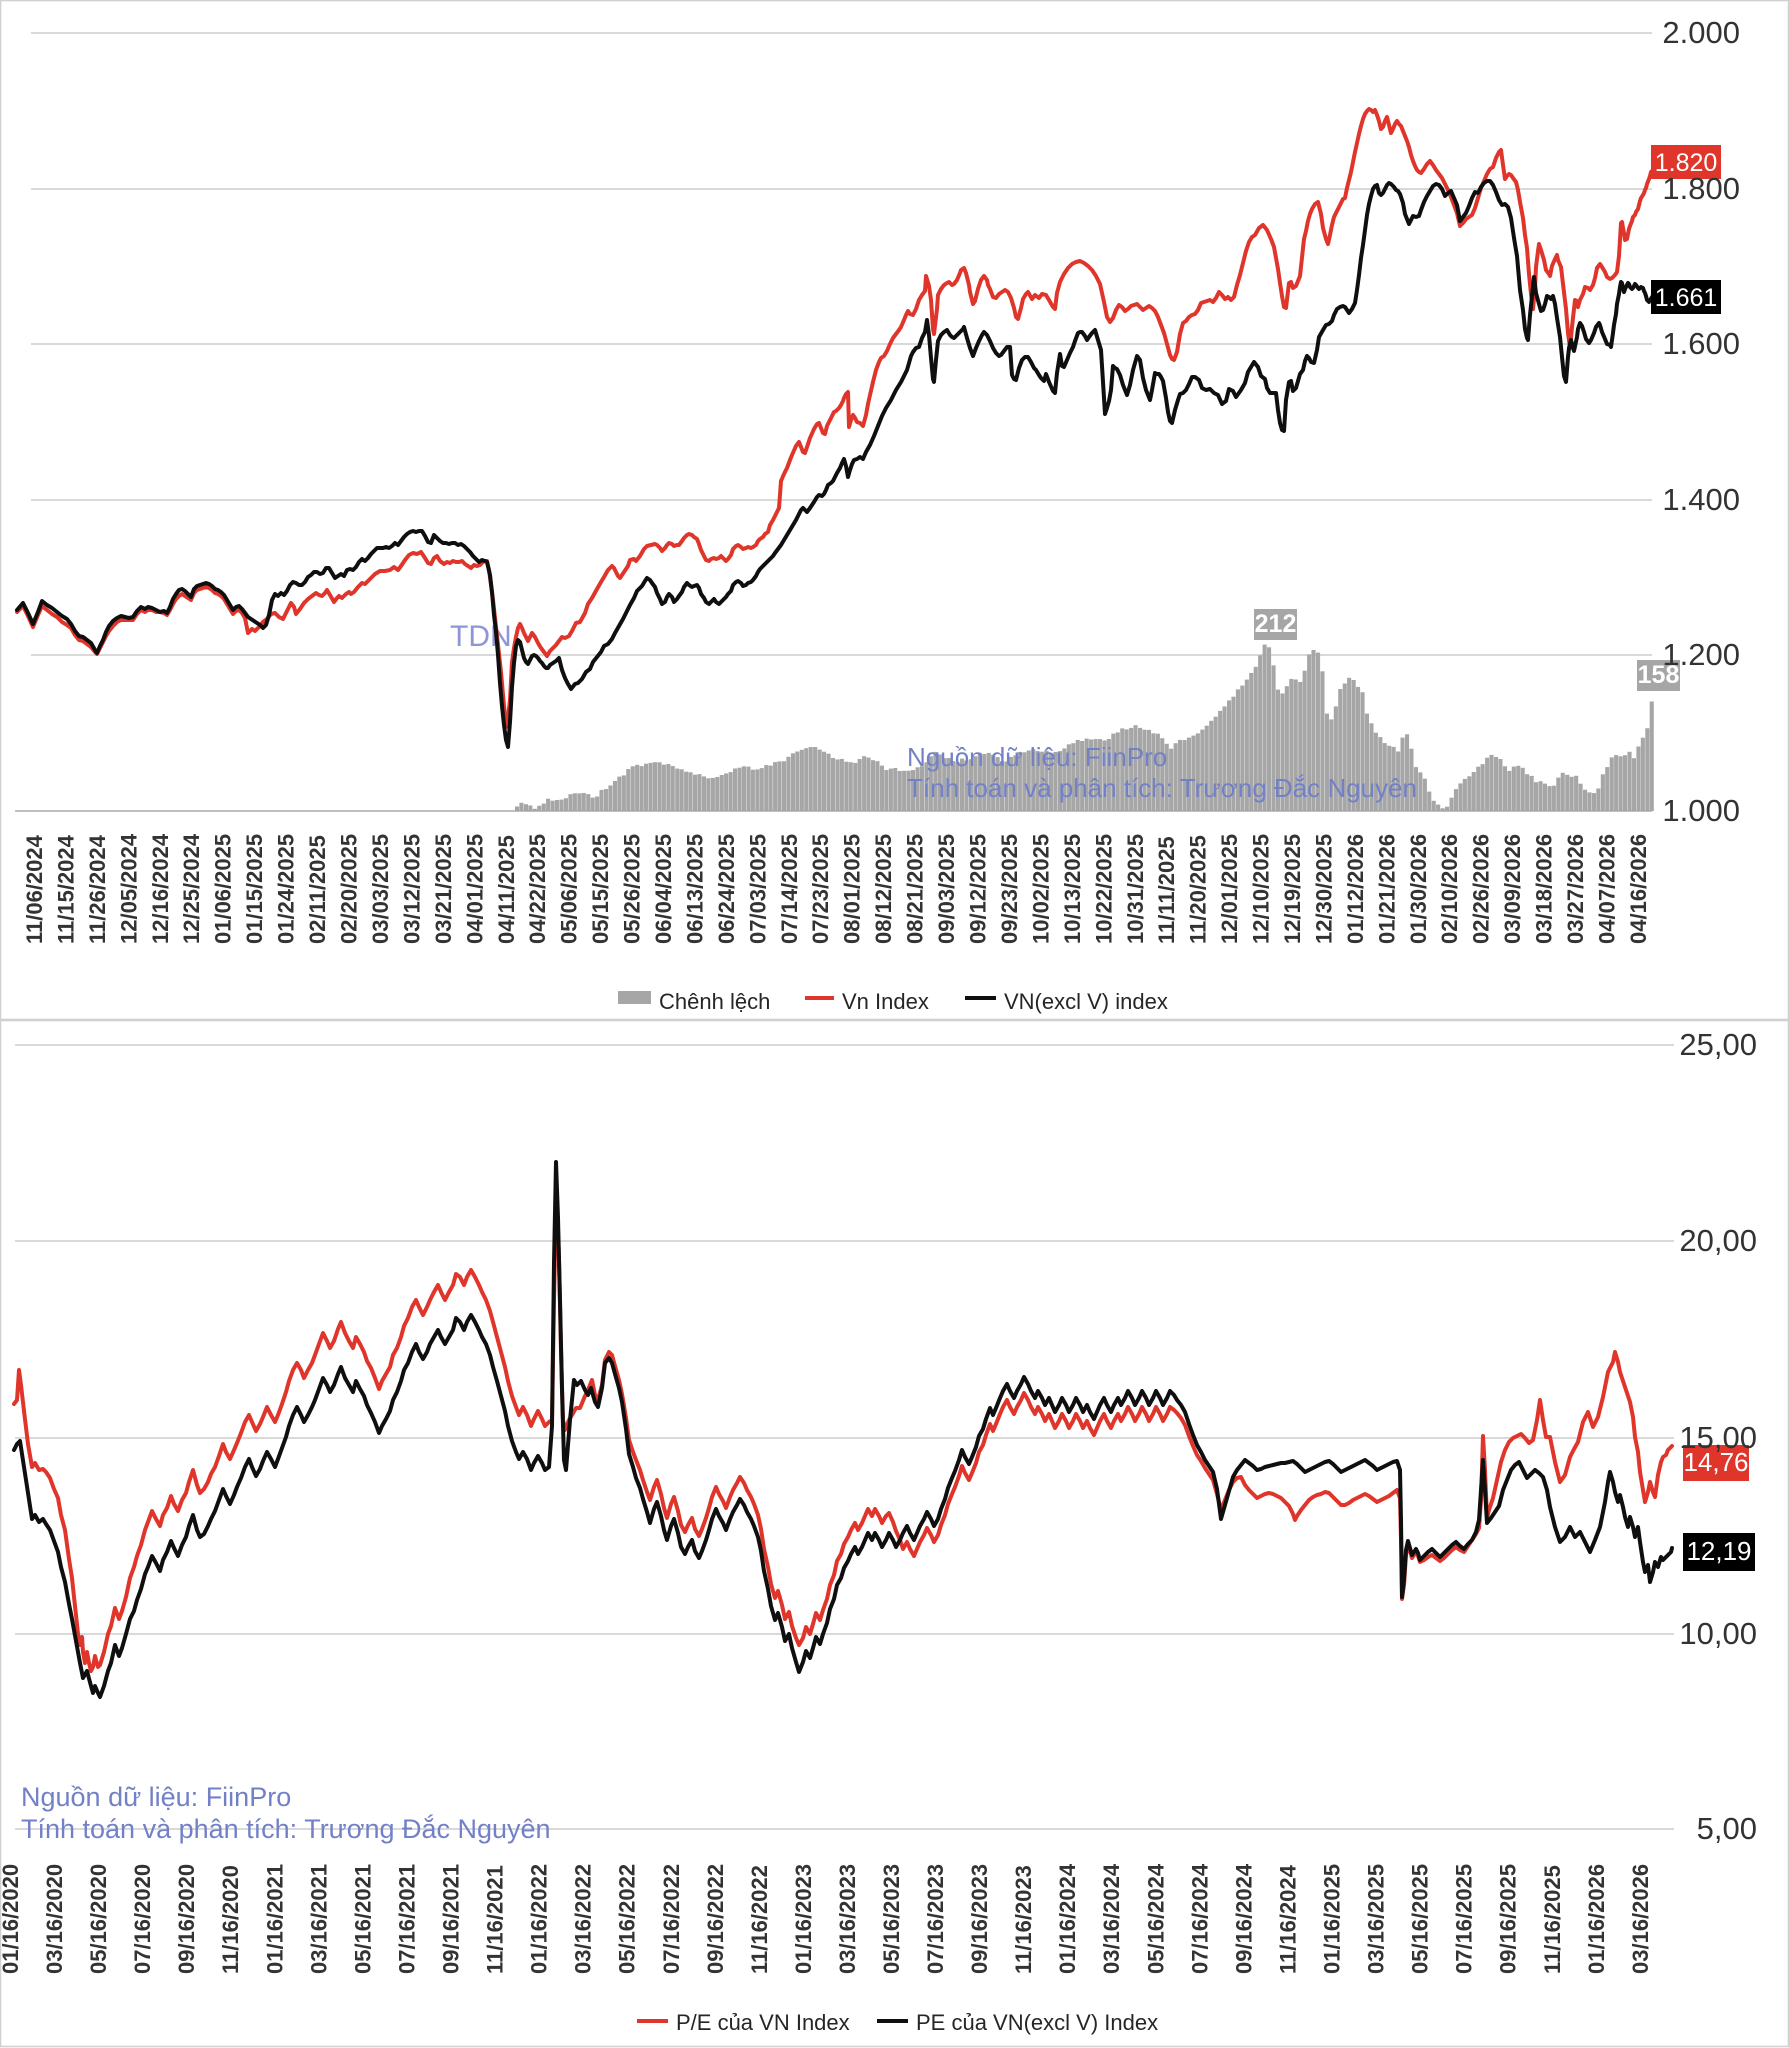 The image size is (1789, 2048). Describe the element at coordinates (495, 1919) in the screenshot. I see `svg-text: 11/16/2021` at that location.